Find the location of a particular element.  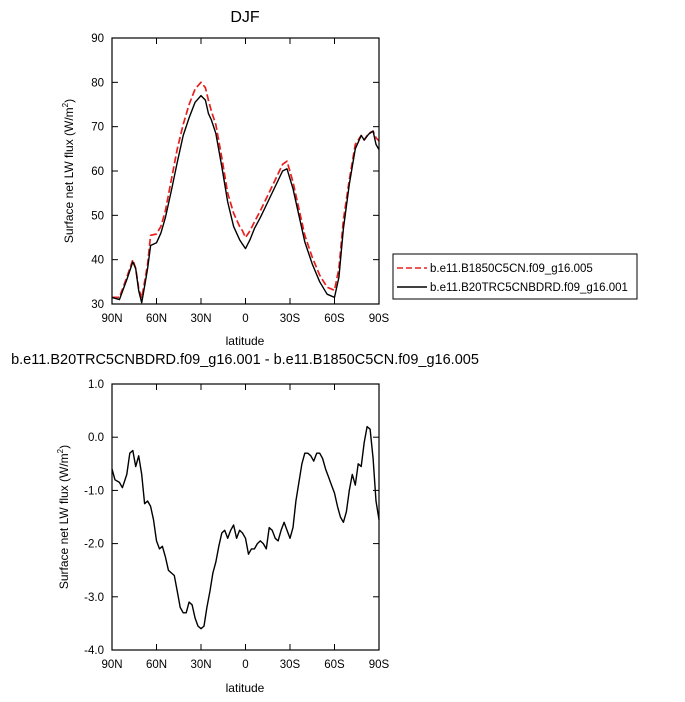

top-y-tick-label: 60 is located at coordinates (97, 172).